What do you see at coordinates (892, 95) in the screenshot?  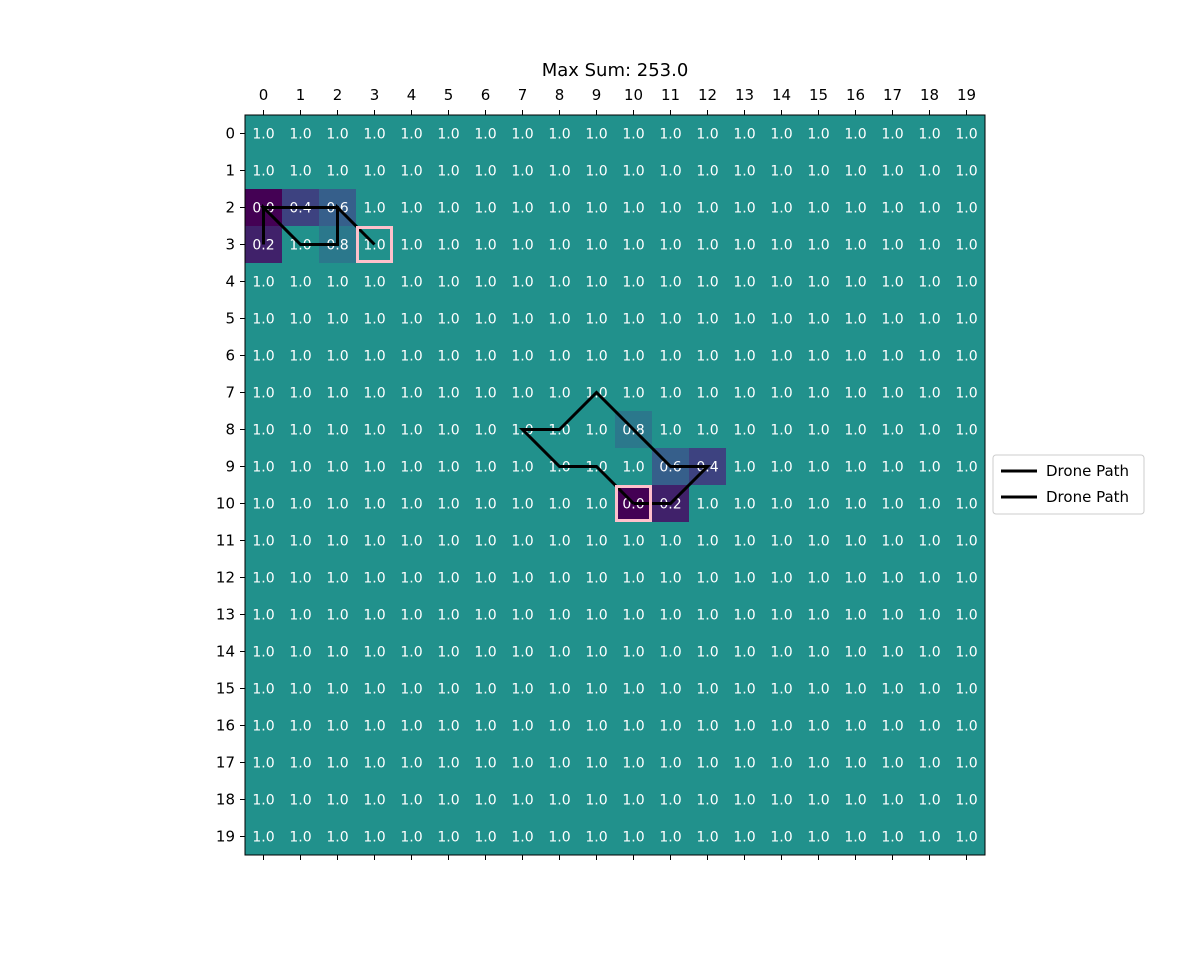 I see `x-tick-label: 17` at bounding box center [892, 95].